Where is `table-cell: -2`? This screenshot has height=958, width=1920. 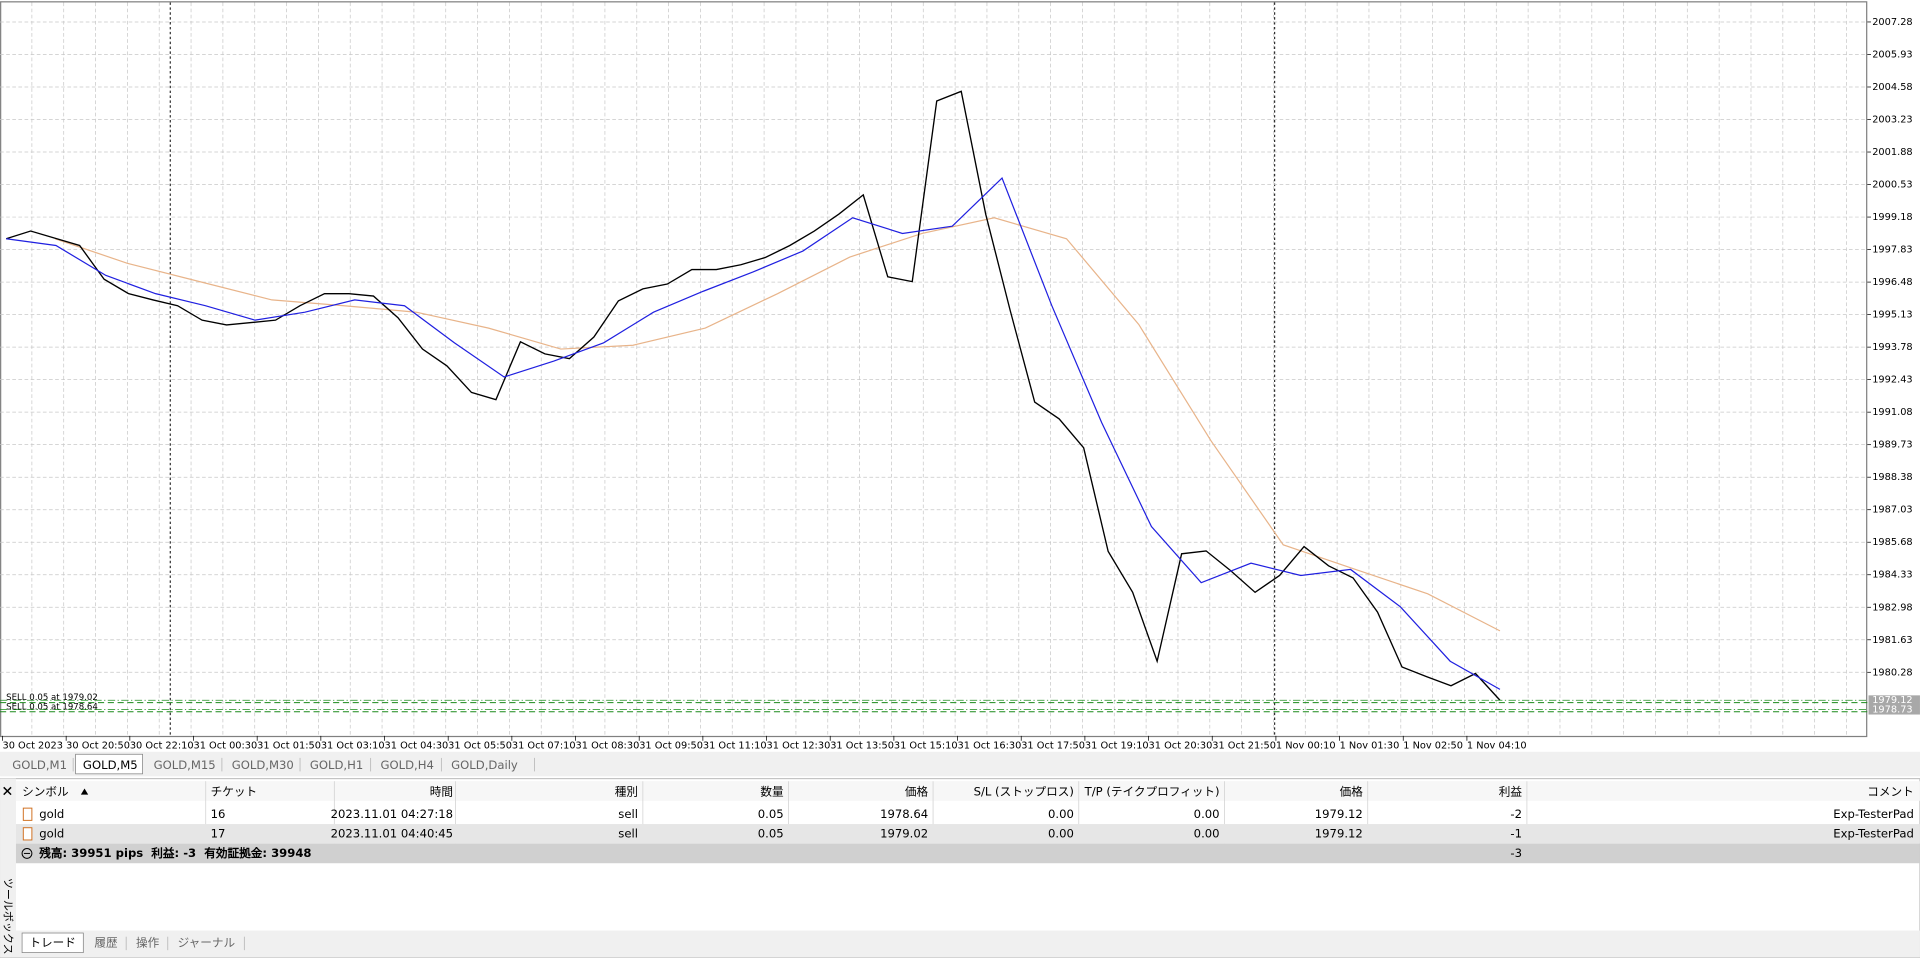 table-cell: -2 is located at coordinates (1516, 814).